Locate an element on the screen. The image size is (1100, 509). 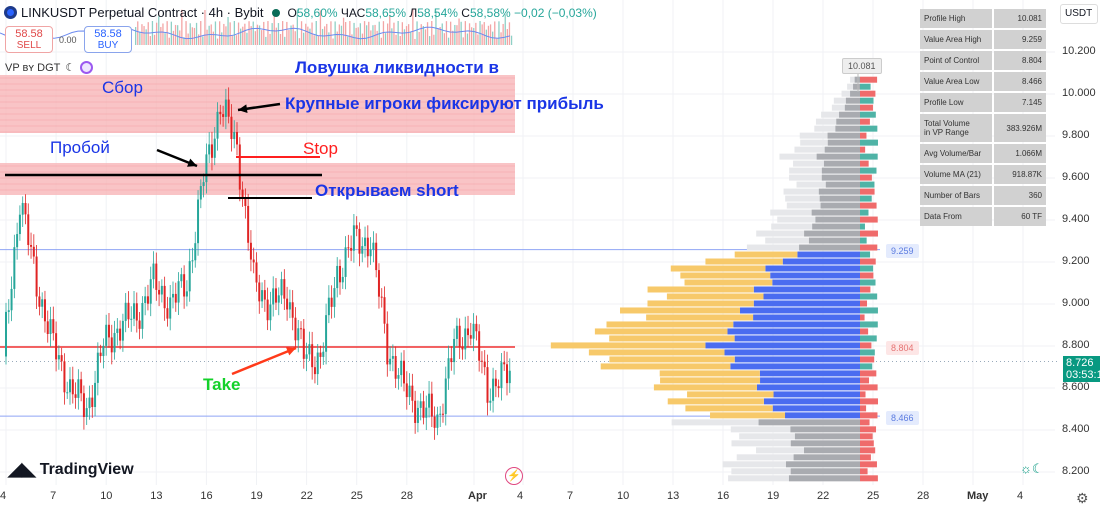
stats-row: Point of Control 8.804 is located at coordinates (983, 60).